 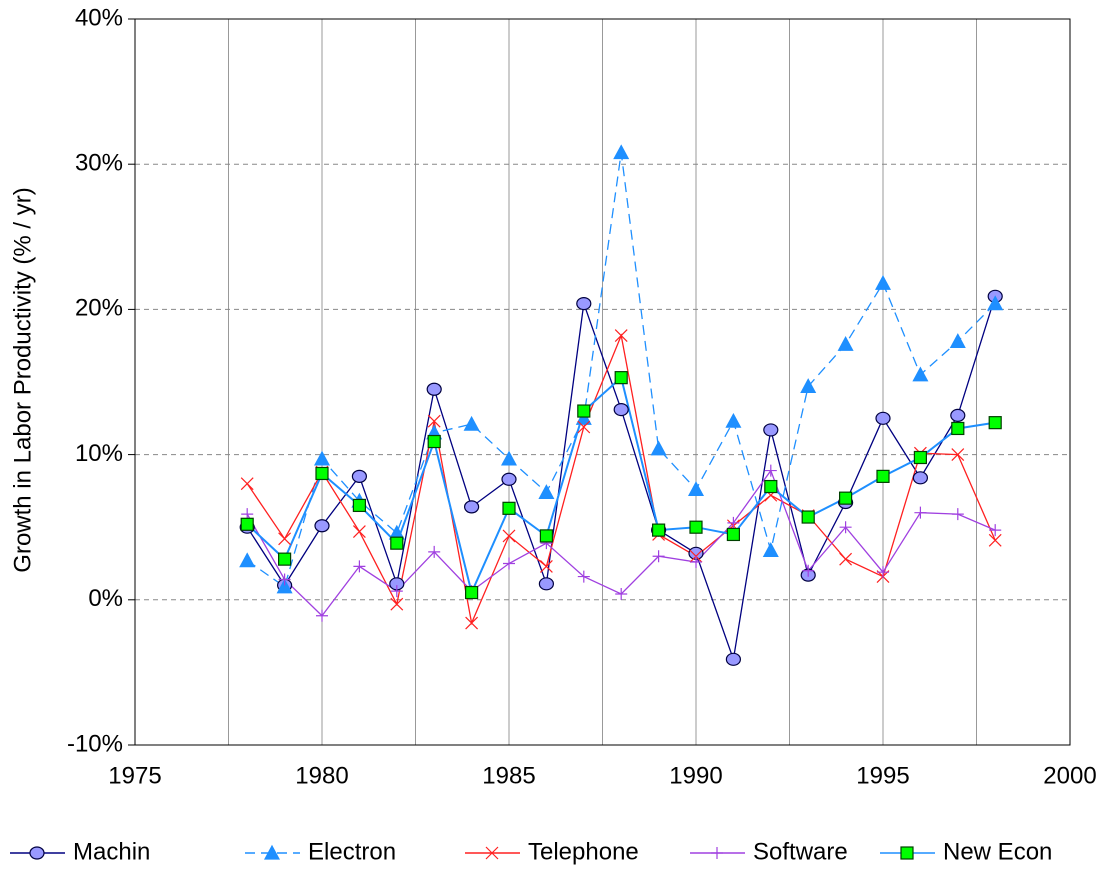 What do you see at coordinates (111, 851) in the screenshot?
I see `legend-label: Machin` at bounding box center [111, 851].